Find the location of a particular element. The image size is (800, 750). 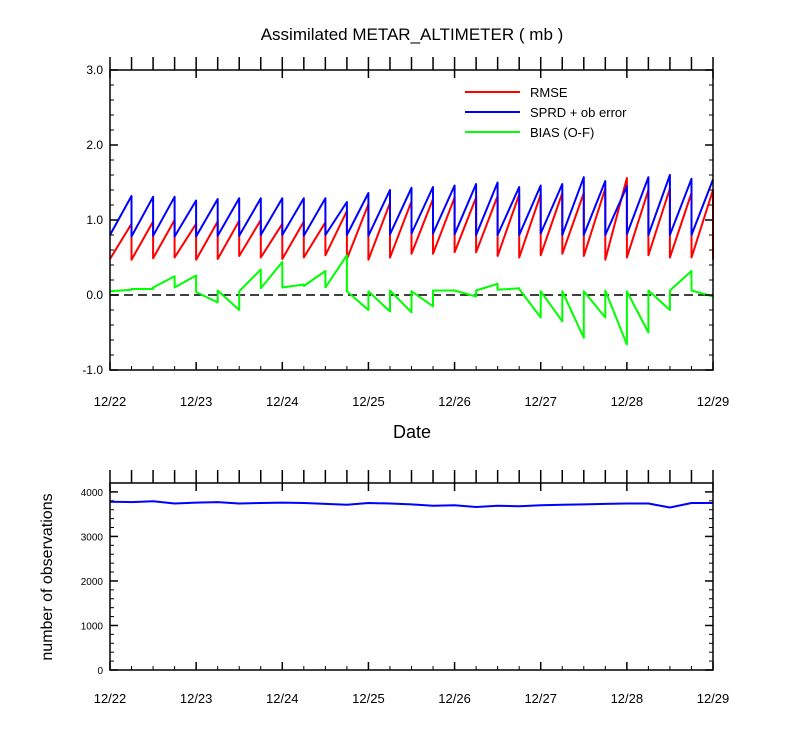

y-tick-label: 4000 is located at coordinates (92, 493).